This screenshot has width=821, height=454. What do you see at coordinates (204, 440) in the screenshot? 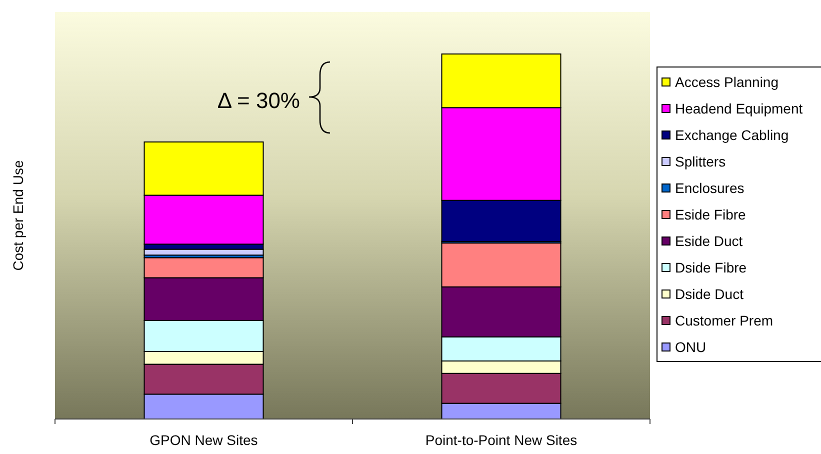
I see `x-tick-label: GPON New Sites` at bounding box center [204, 440].